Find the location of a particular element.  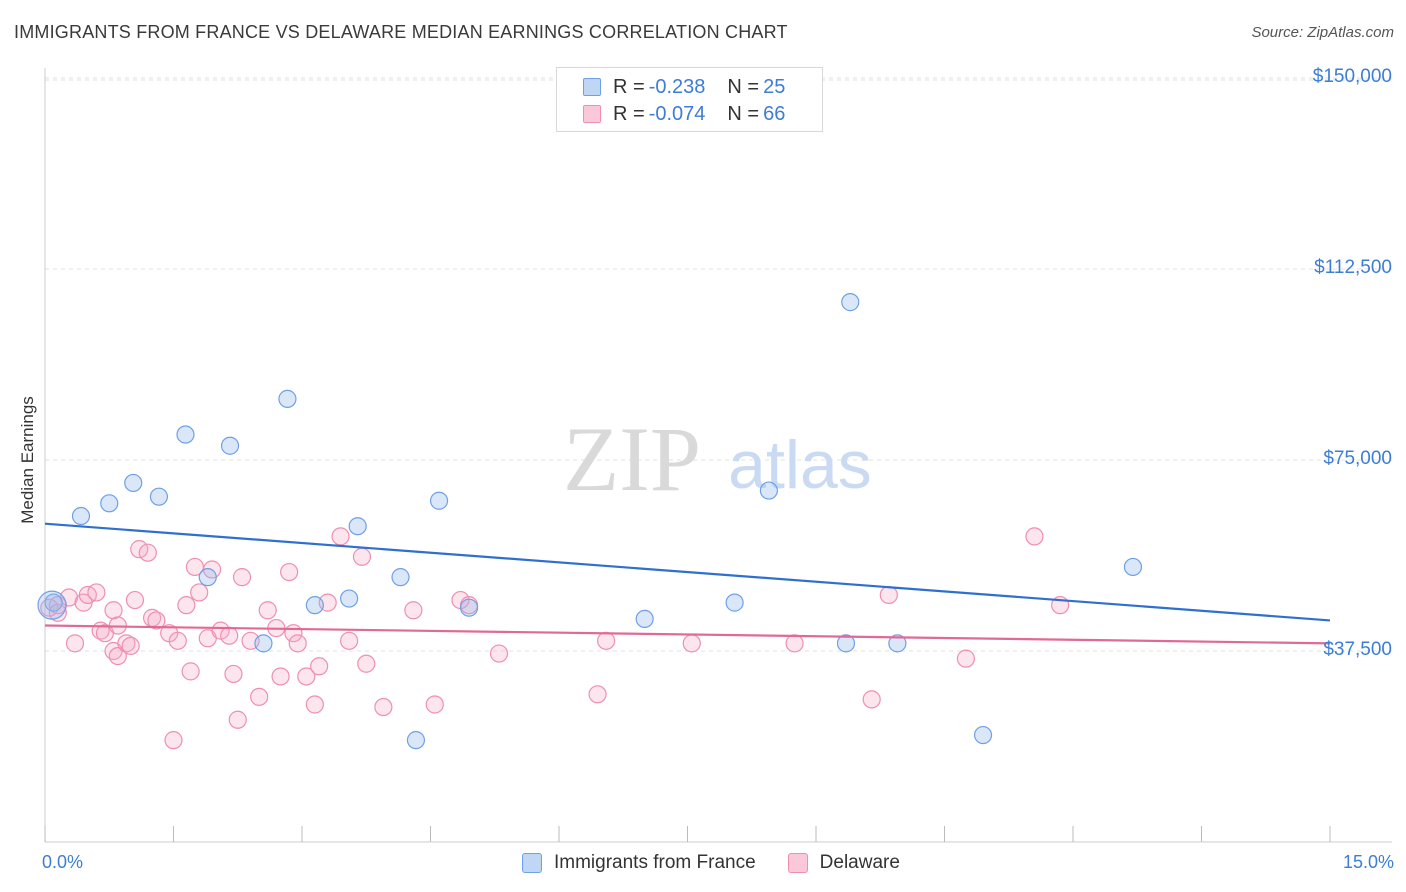

legend-item-france: Immigrants from France is located at coordinates (639, 863).